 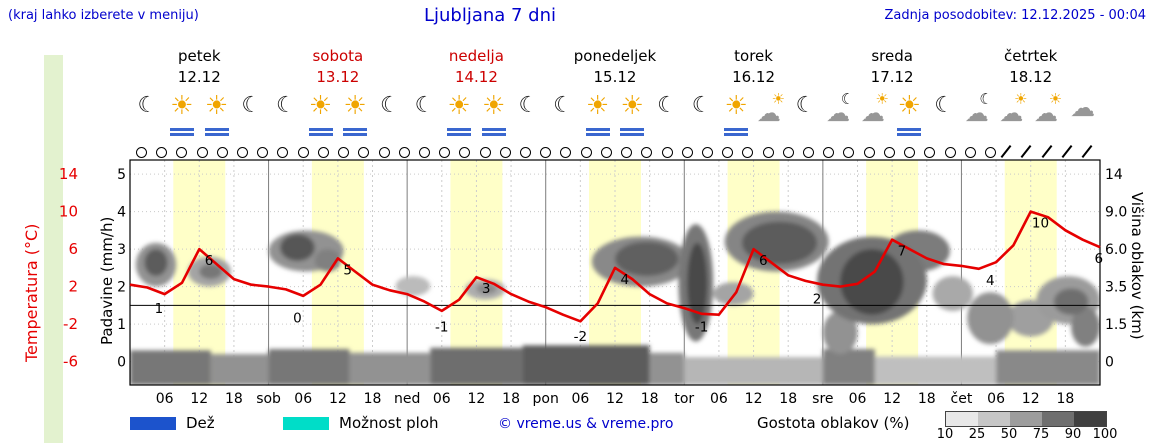 What do you see at coordinates (822, 399) in the screenshot?
I see `x-day-tick: sre` at bounding box center [822, 399].